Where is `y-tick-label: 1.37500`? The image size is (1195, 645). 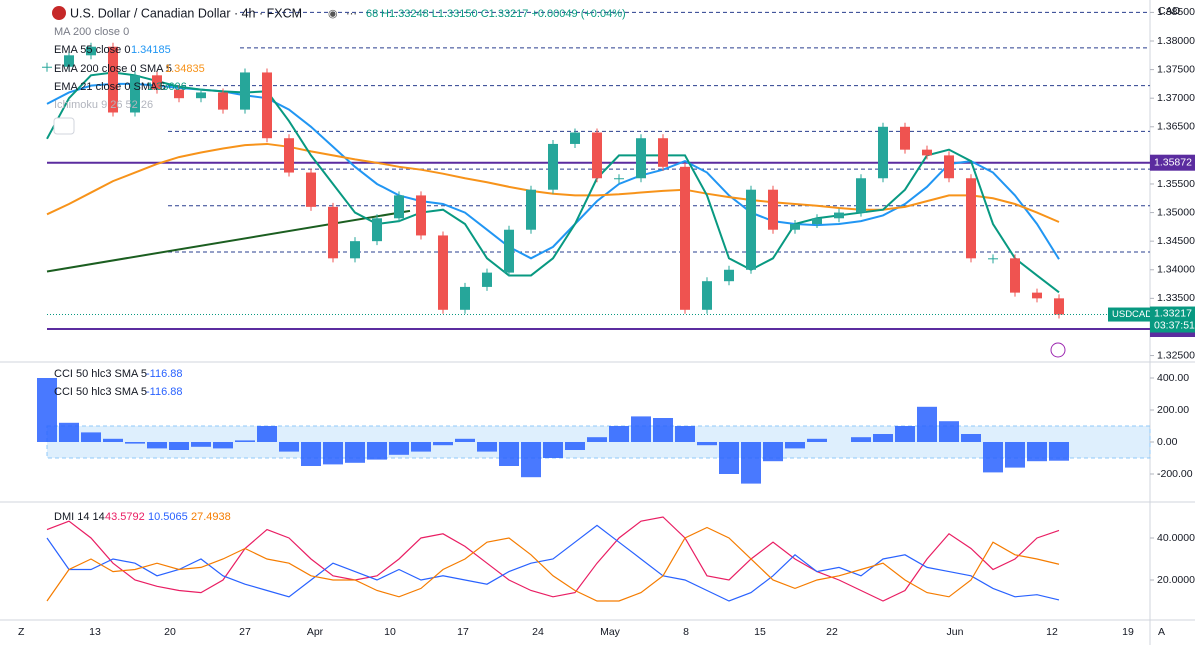
y-tick-label: 1.37500 is located at coordinates (1176, 69).